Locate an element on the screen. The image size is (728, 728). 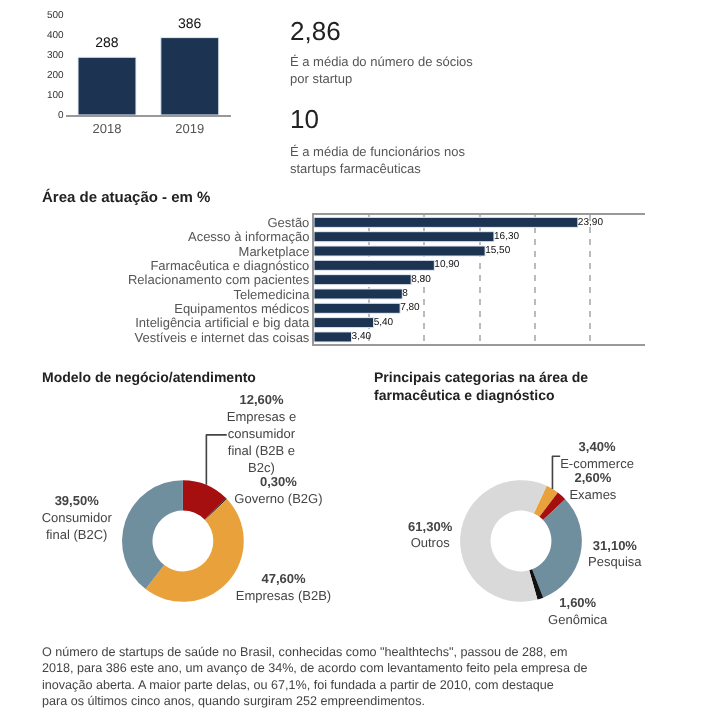
text: 10 is located at coordinates (304, 119).